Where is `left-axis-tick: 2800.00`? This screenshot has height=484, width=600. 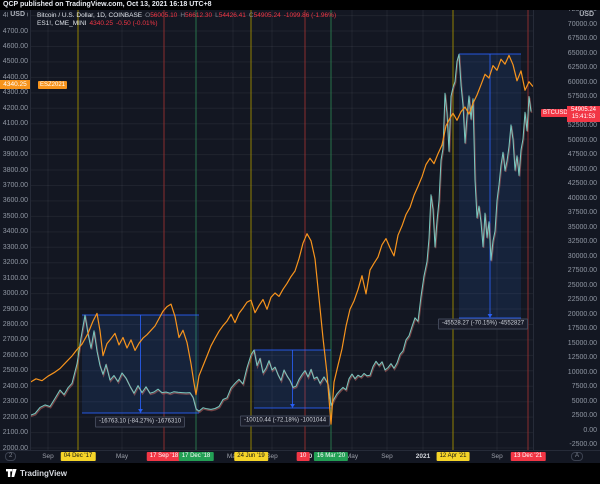 left-axis-tick: 2800.00 is located at coordinates (15, 324).